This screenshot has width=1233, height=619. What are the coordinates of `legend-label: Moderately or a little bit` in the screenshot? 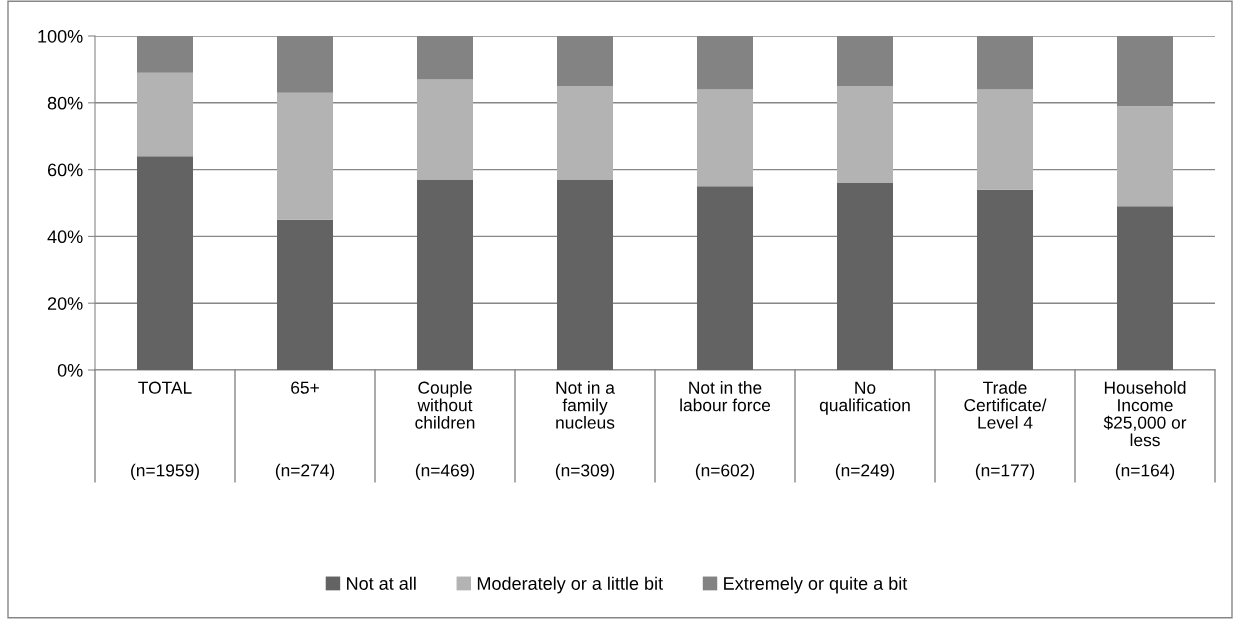 It's located at (570, 585).